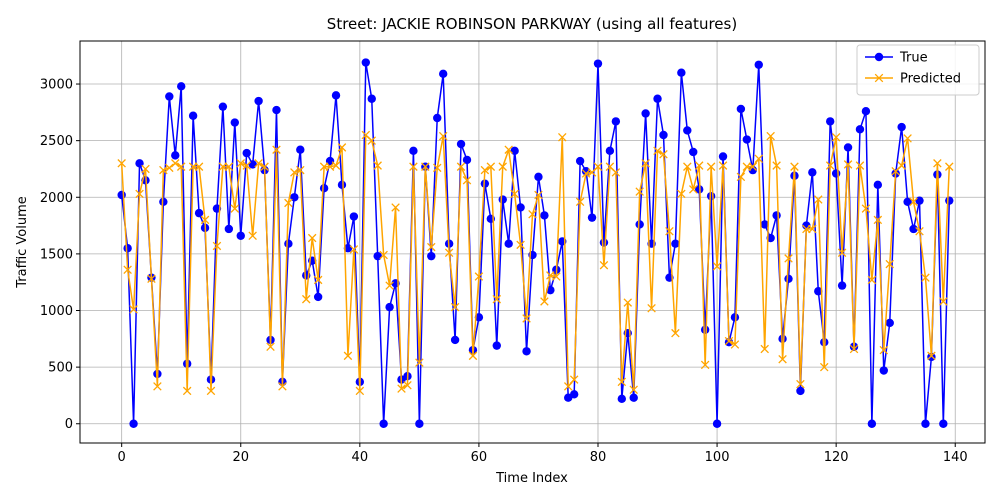 The width and height of the screenshot is (1000, 500). Describe the element at coordinates (240, 457) in the screenshot. I see `x-tick-label: 20` at that location.